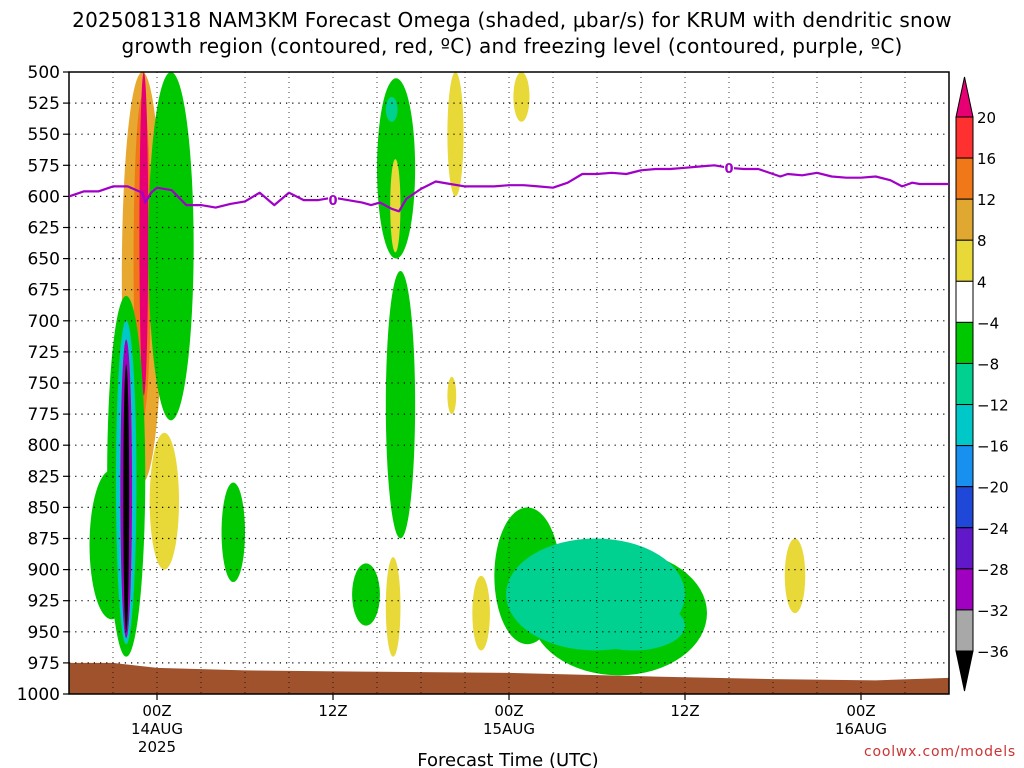  What do you see at coordinates (44, 415) in the screenshot?
I see `y-tick-label-775: 775` at bounding box center [44, 415].